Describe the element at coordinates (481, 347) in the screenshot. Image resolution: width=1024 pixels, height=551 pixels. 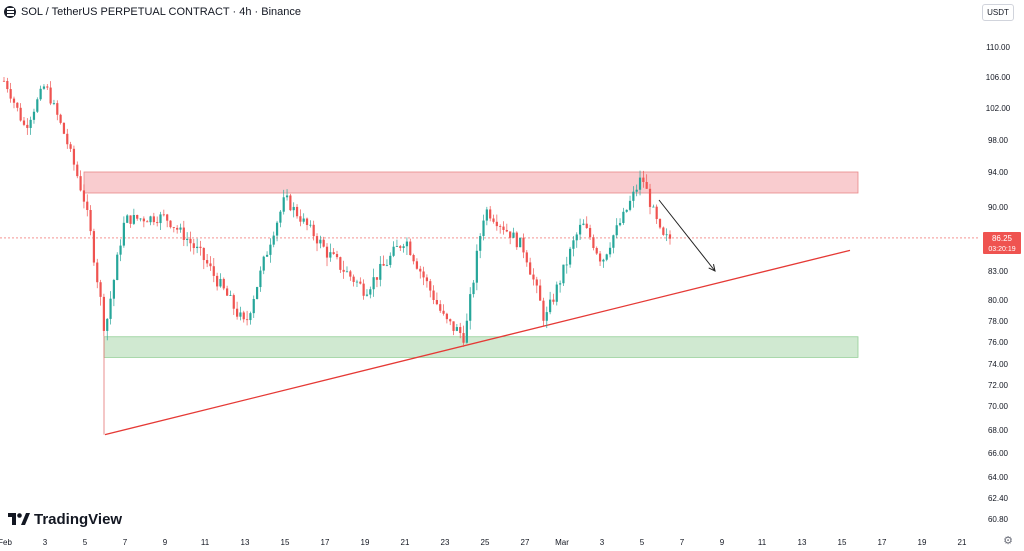
I see `support-zone` at that location.